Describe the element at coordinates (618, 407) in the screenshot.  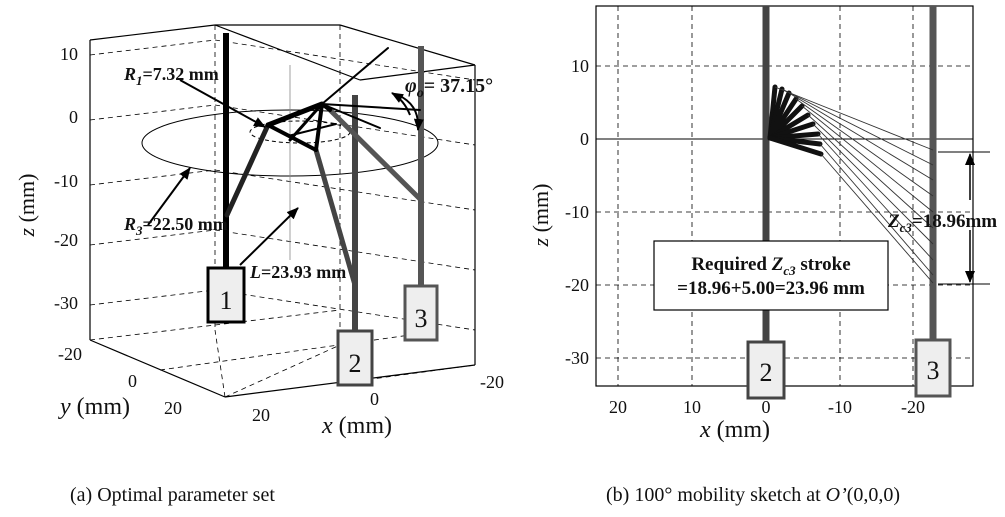
I see `b-x-tick-0: 20` at that location.